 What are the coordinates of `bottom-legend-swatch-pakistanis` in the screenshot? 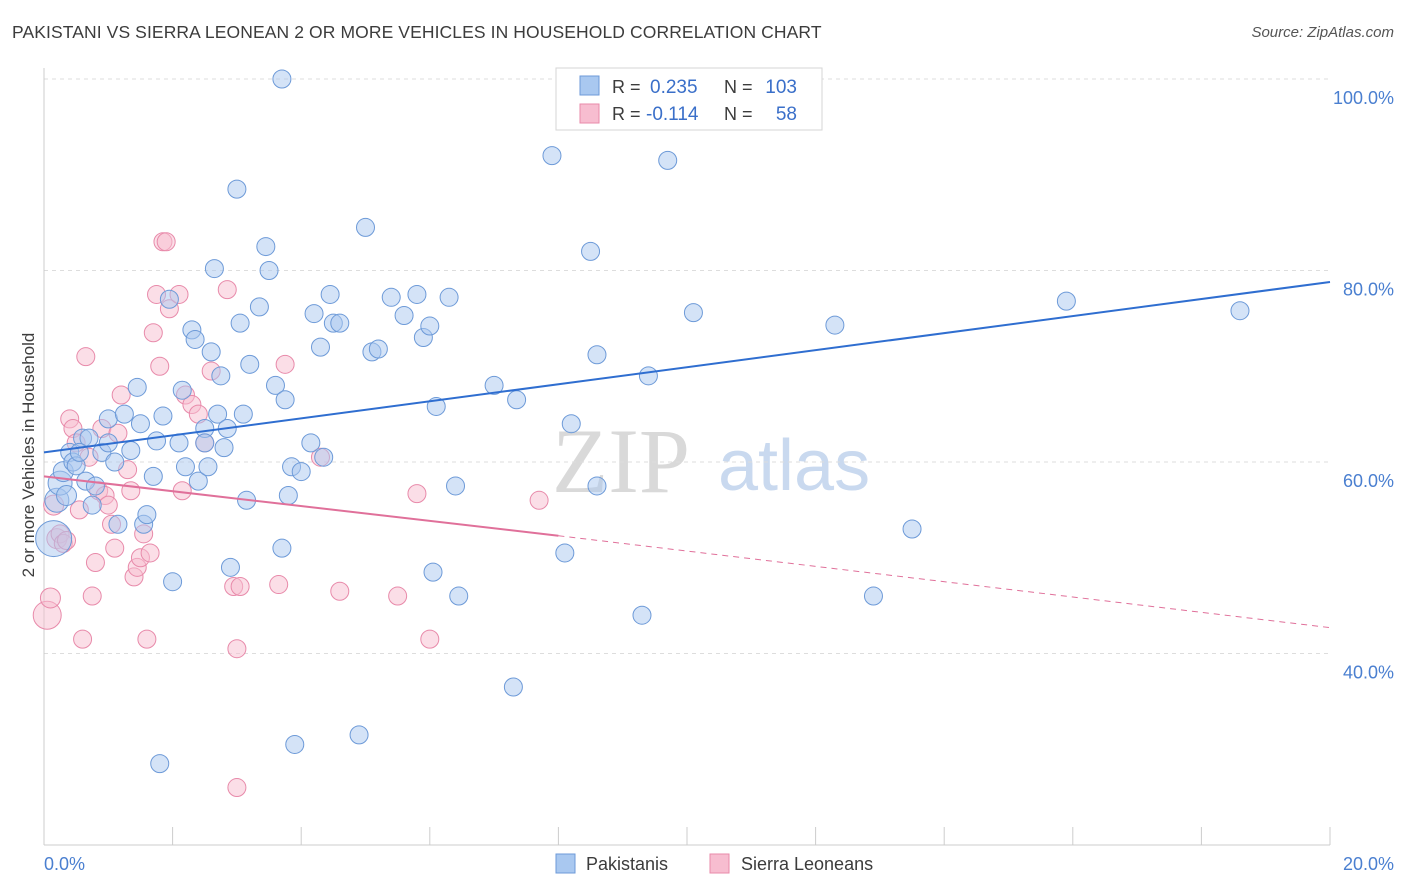 It's located at (565, 863).